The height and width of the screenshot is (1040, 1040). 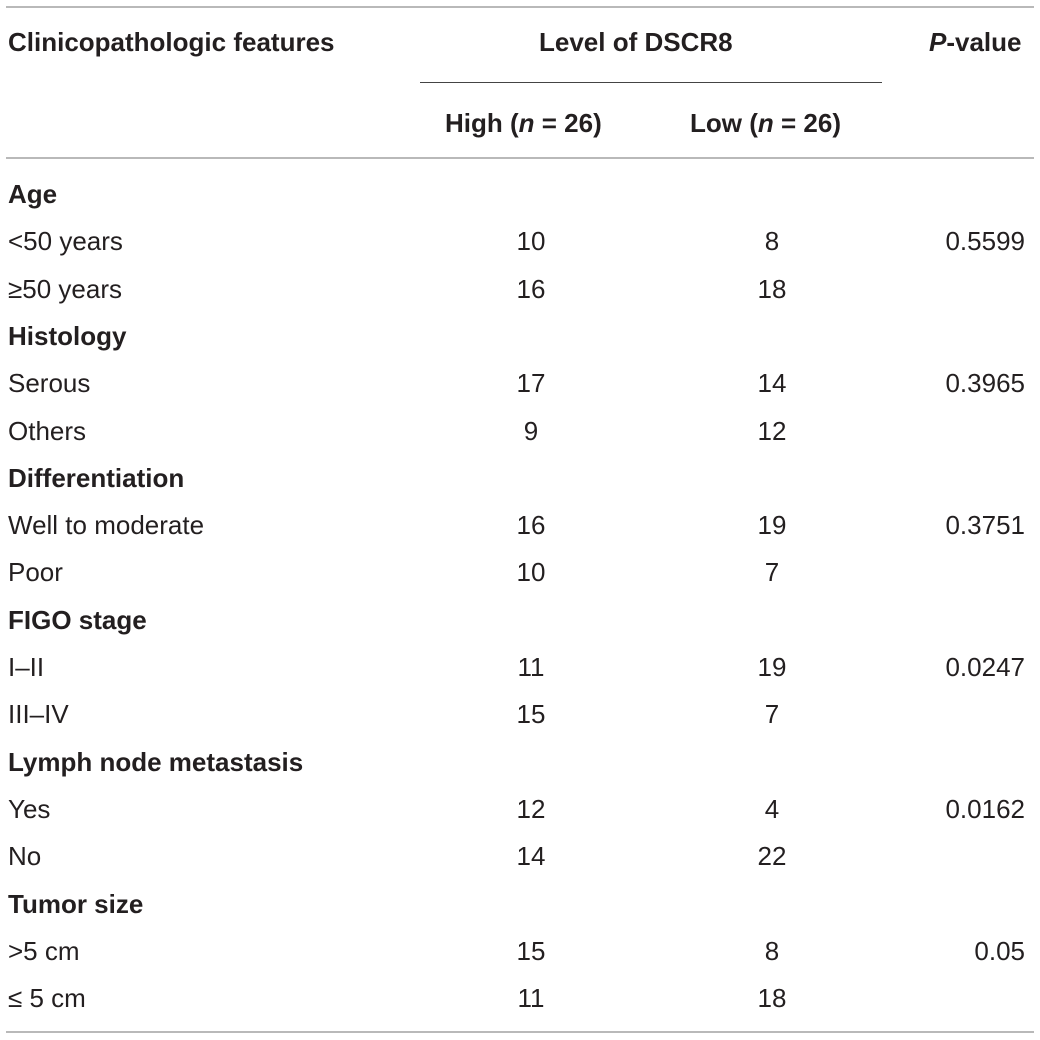 I want to click on header-high-post: = 26), so click(x=568, y=123).